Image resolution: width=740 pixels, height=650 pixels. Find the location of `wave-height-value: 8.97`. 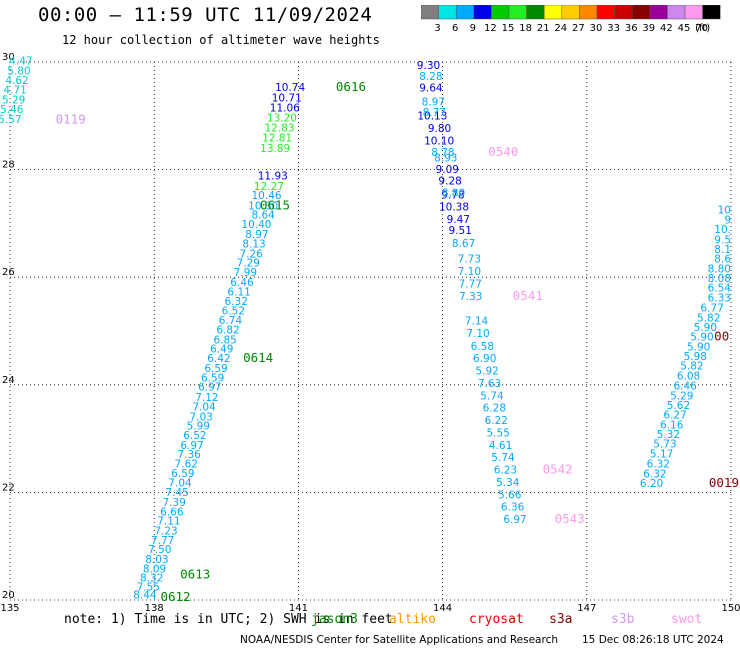

wave-height-value: 8.97 is located at coordinates (256, 235).